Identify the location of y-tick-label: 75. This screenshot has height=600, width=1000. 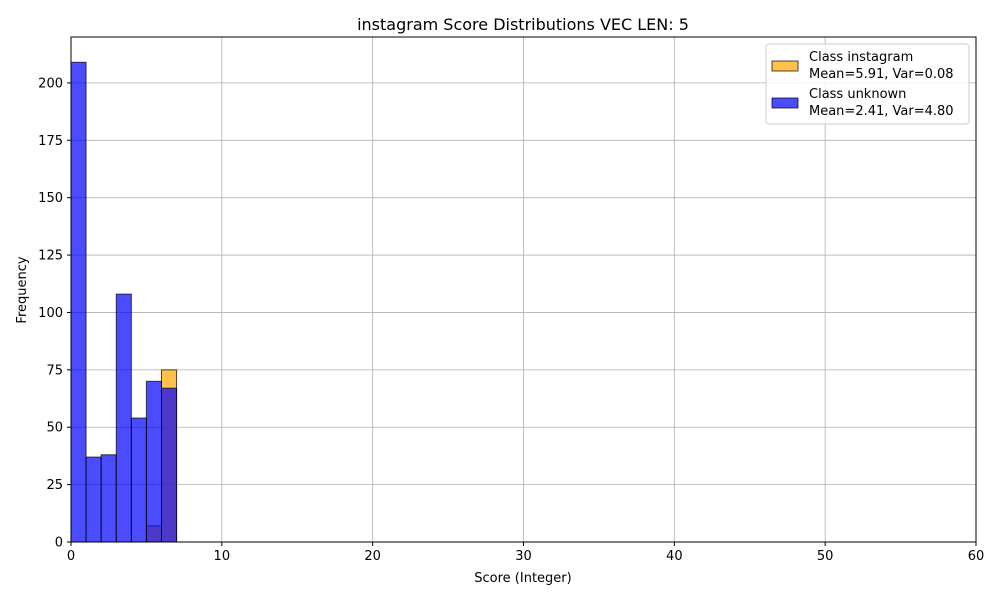
(54, 370).